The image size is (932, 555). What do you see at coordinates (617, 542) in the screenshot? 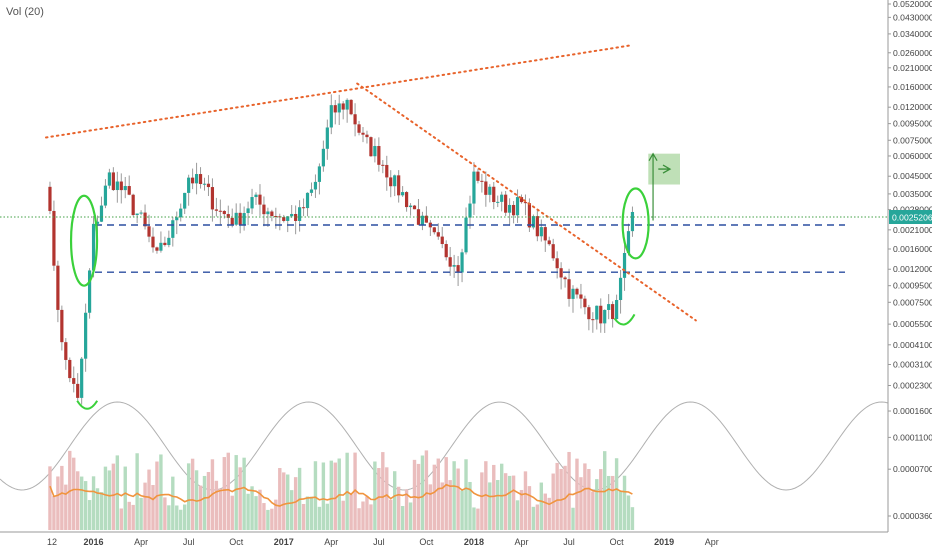
I see `x-tick-label: Oct` at bounding box center [617, 542].